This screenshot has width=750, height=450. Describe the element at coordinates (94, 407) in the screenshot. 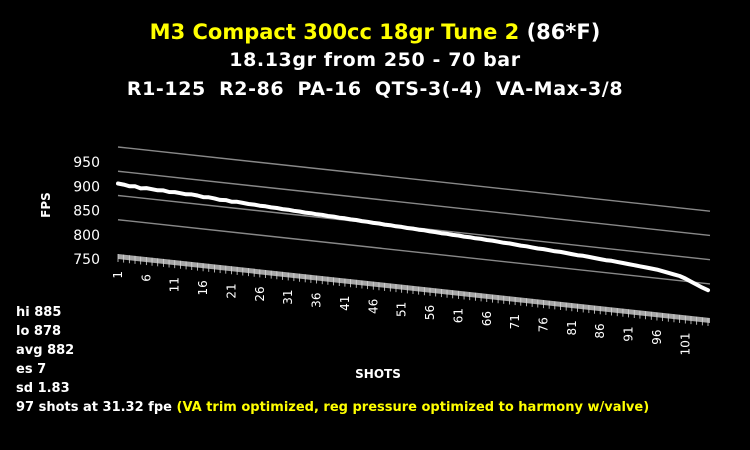

I see `shots-energy: 97 shots at 31.32 fpe` at that location.